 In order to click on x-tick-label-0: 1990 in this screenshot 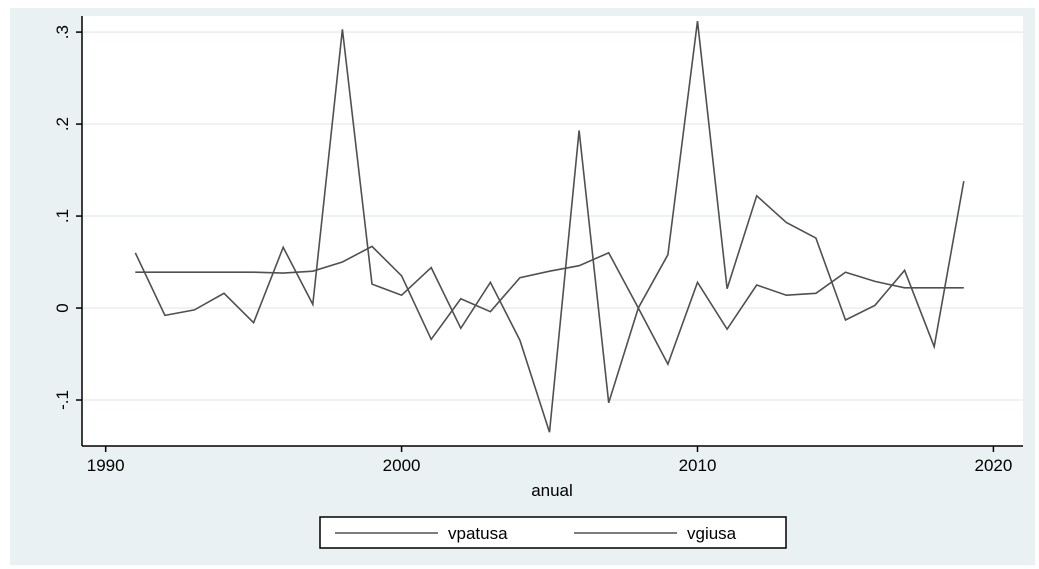, I will do `click(106, 465)`.